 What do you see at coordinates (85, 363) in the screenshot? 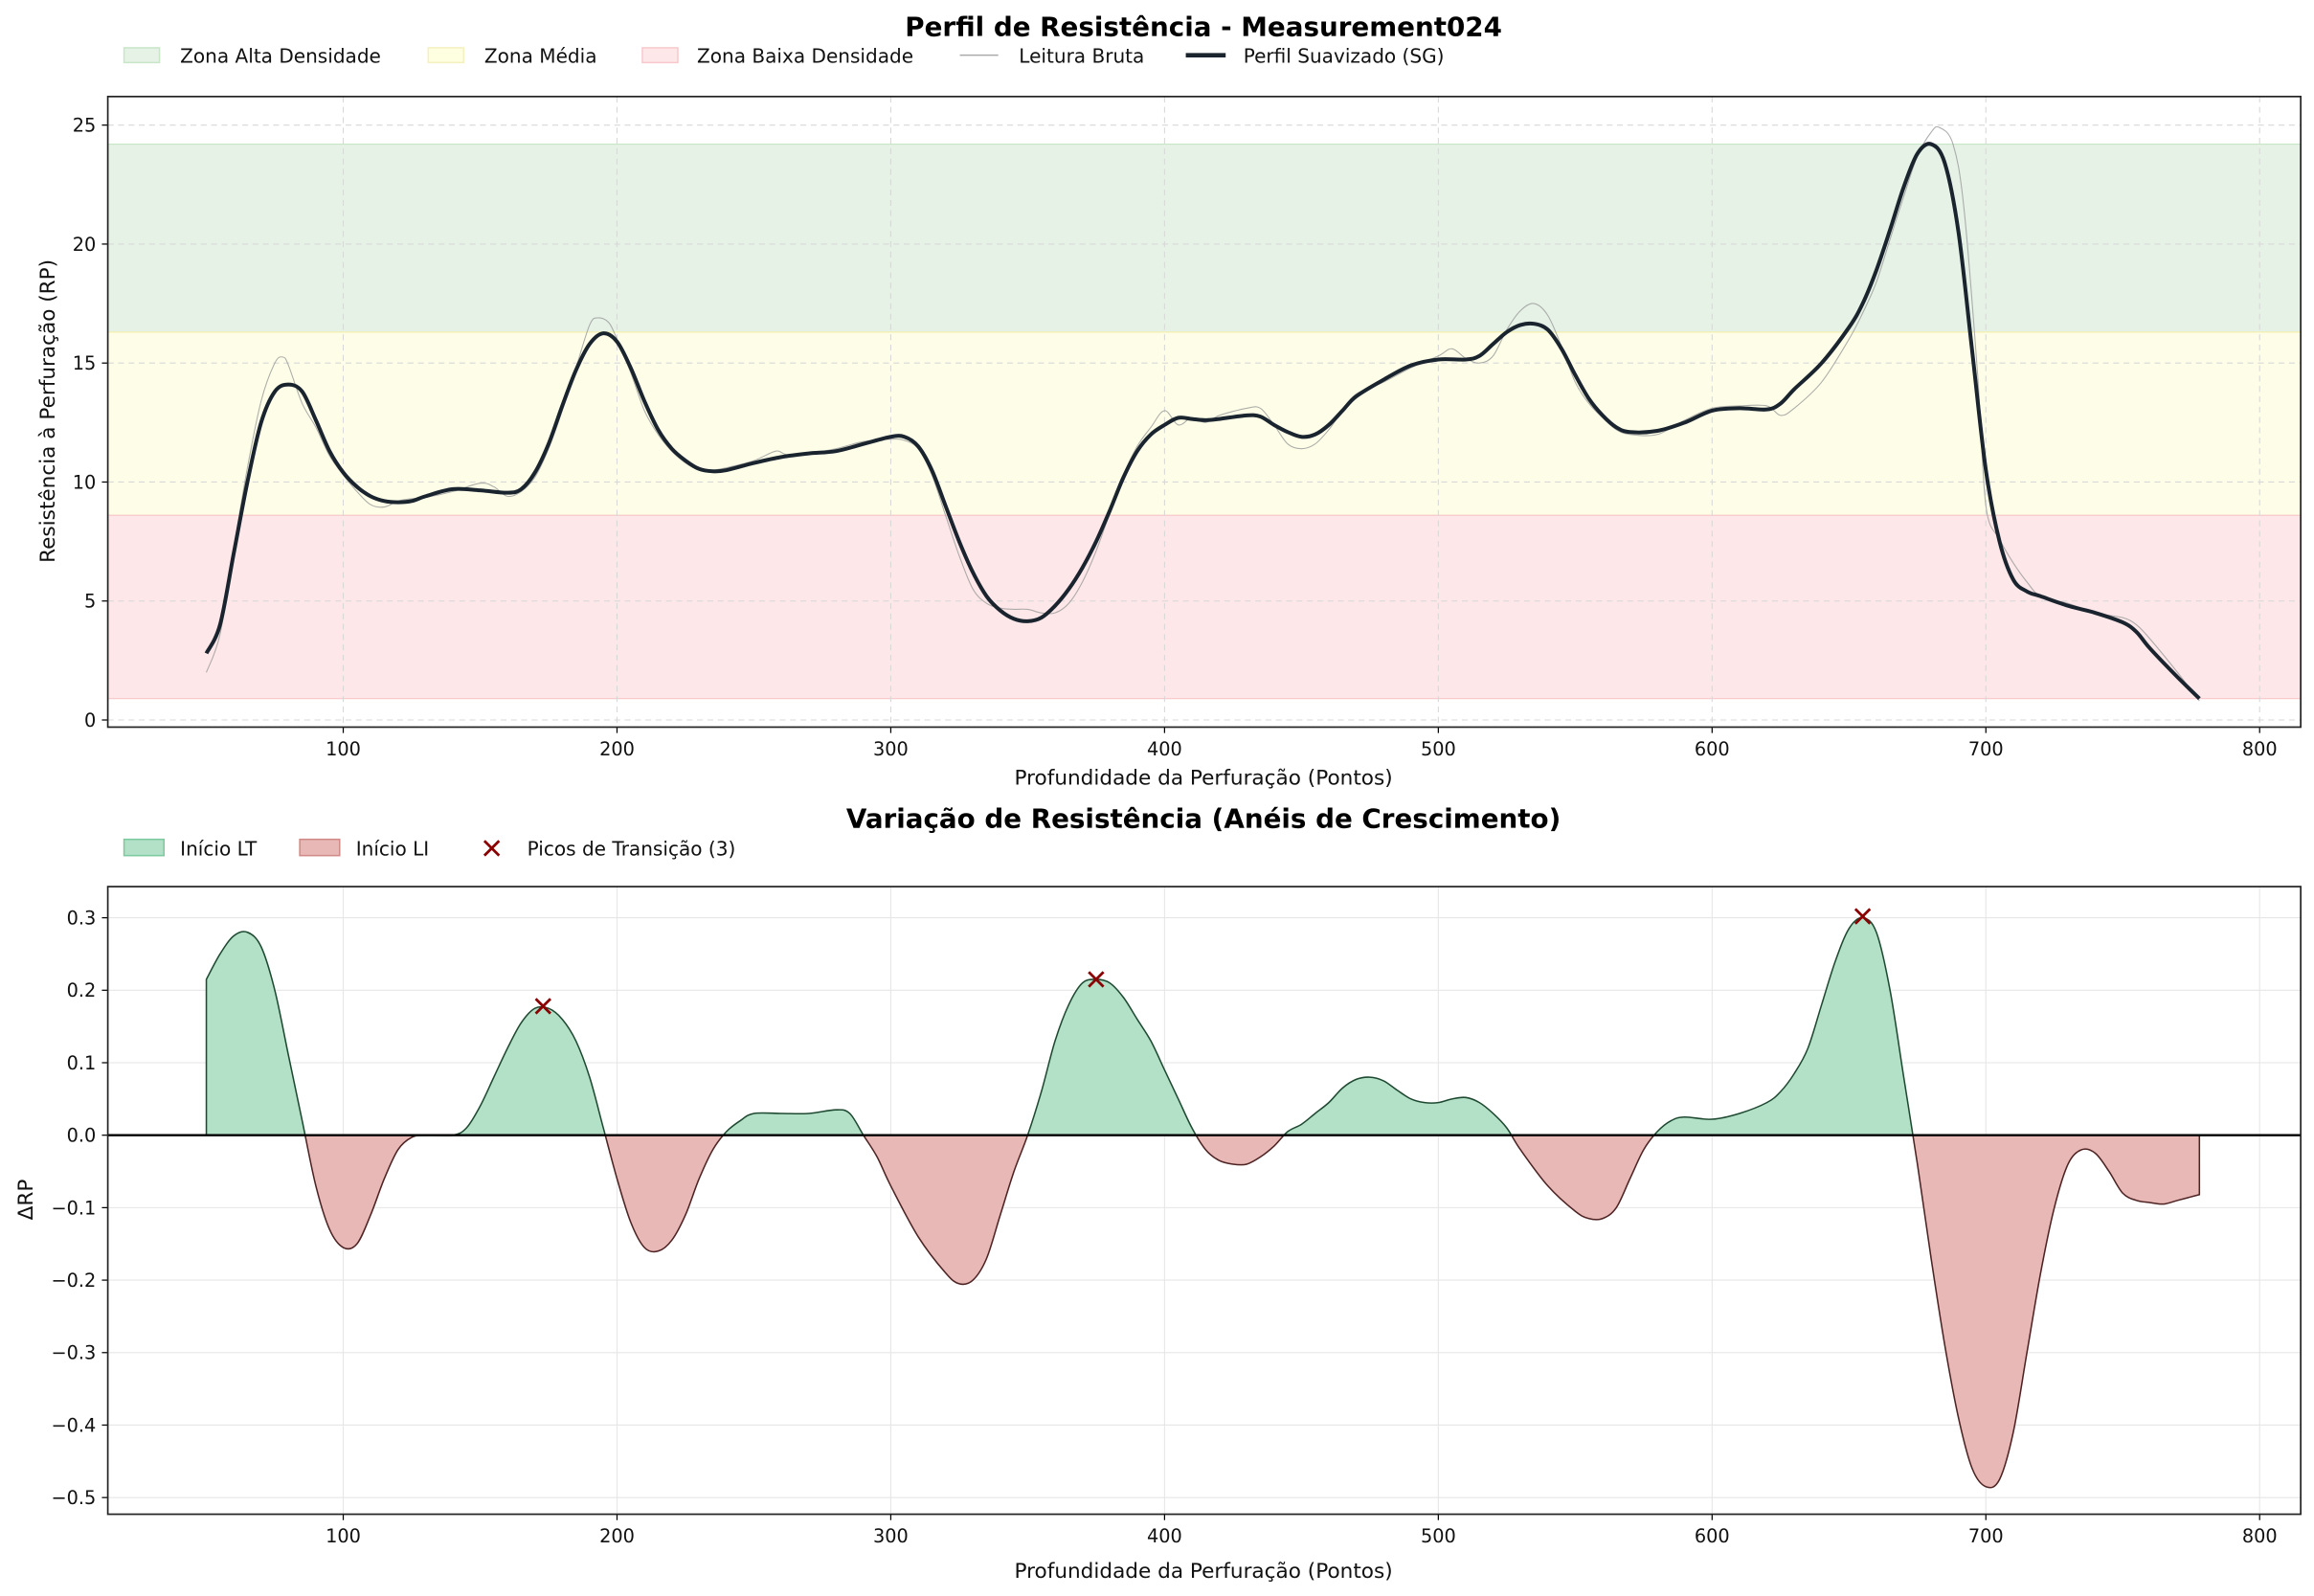
I see `y-tick-label: 15` at bounding box center [85, 363].